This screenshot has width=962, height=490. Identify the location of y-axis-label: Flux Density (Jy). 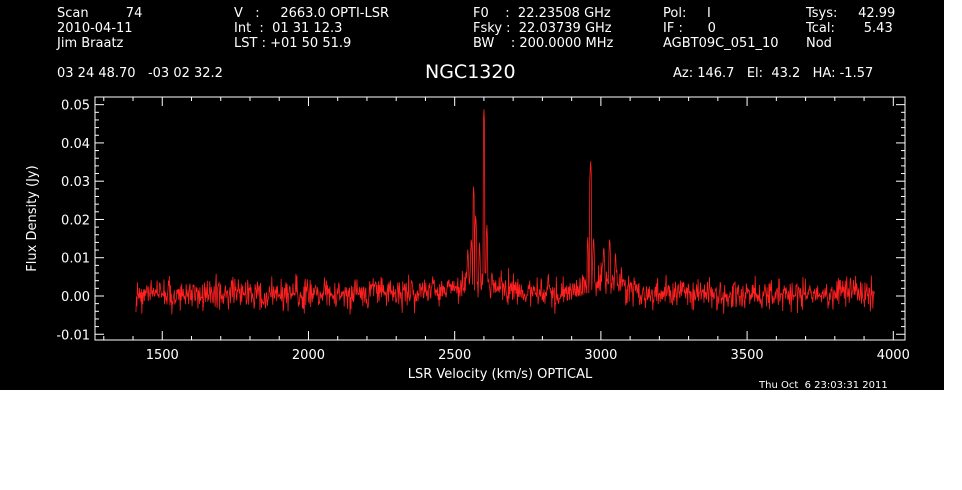
(32, 218).